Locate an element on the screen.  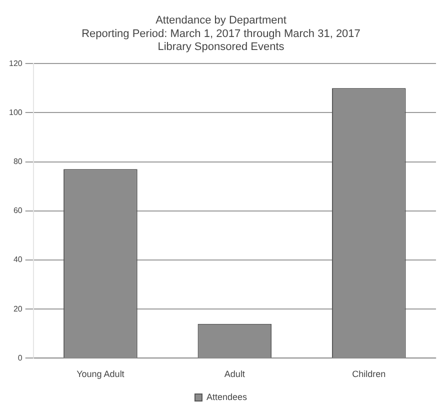
y-tick-label: 40 is located at coordinates (18, 259).